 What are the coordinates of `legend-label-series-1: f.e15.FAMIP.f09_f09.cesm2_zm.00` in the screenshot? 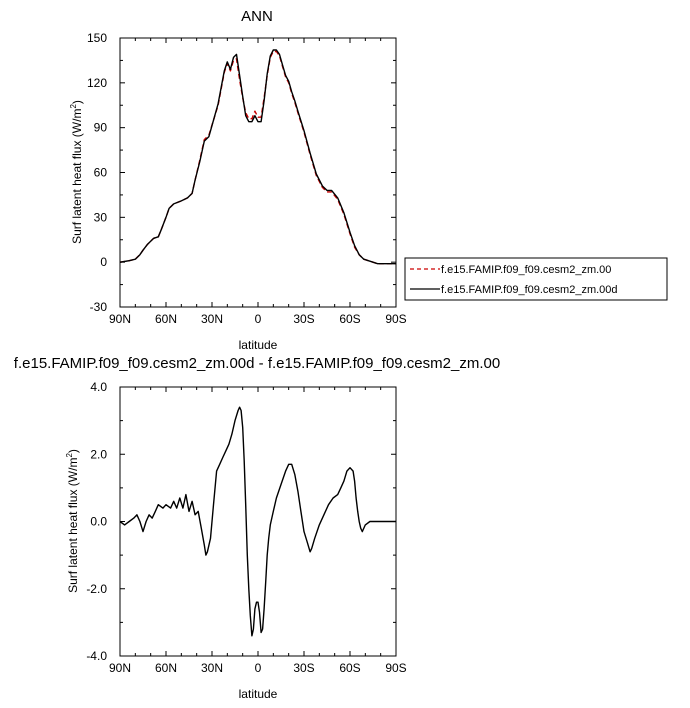 It's located at (526, 270).